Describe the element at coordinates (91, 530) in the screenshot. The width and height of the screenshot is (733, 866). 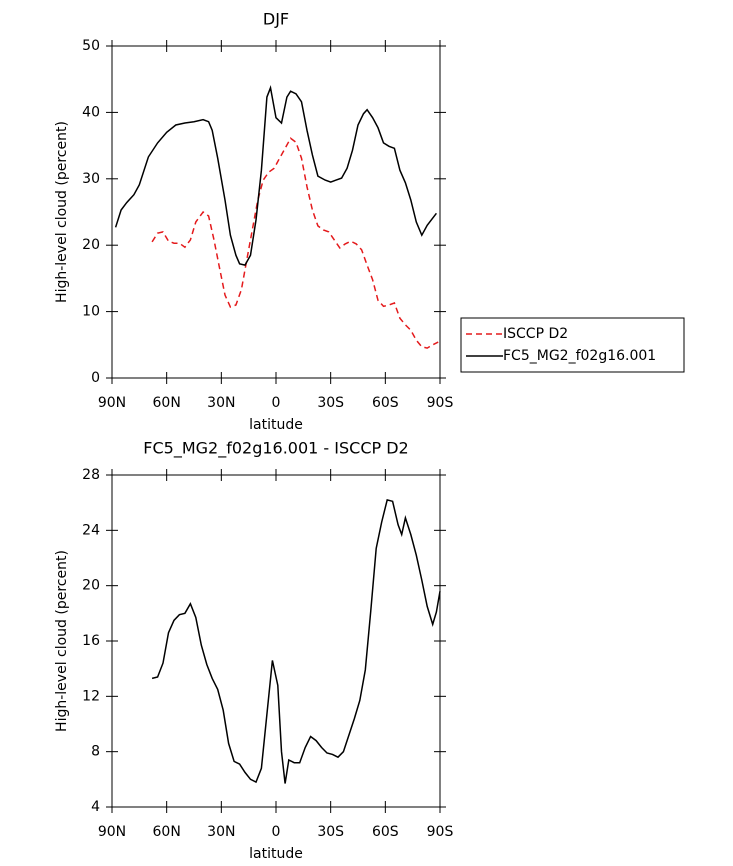
I see `y-tick-label: 24` at that location.